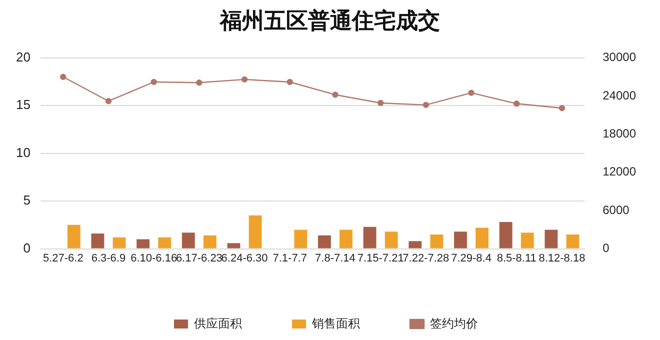  I want to click on y-tick-label: 5, so click(26, 200).